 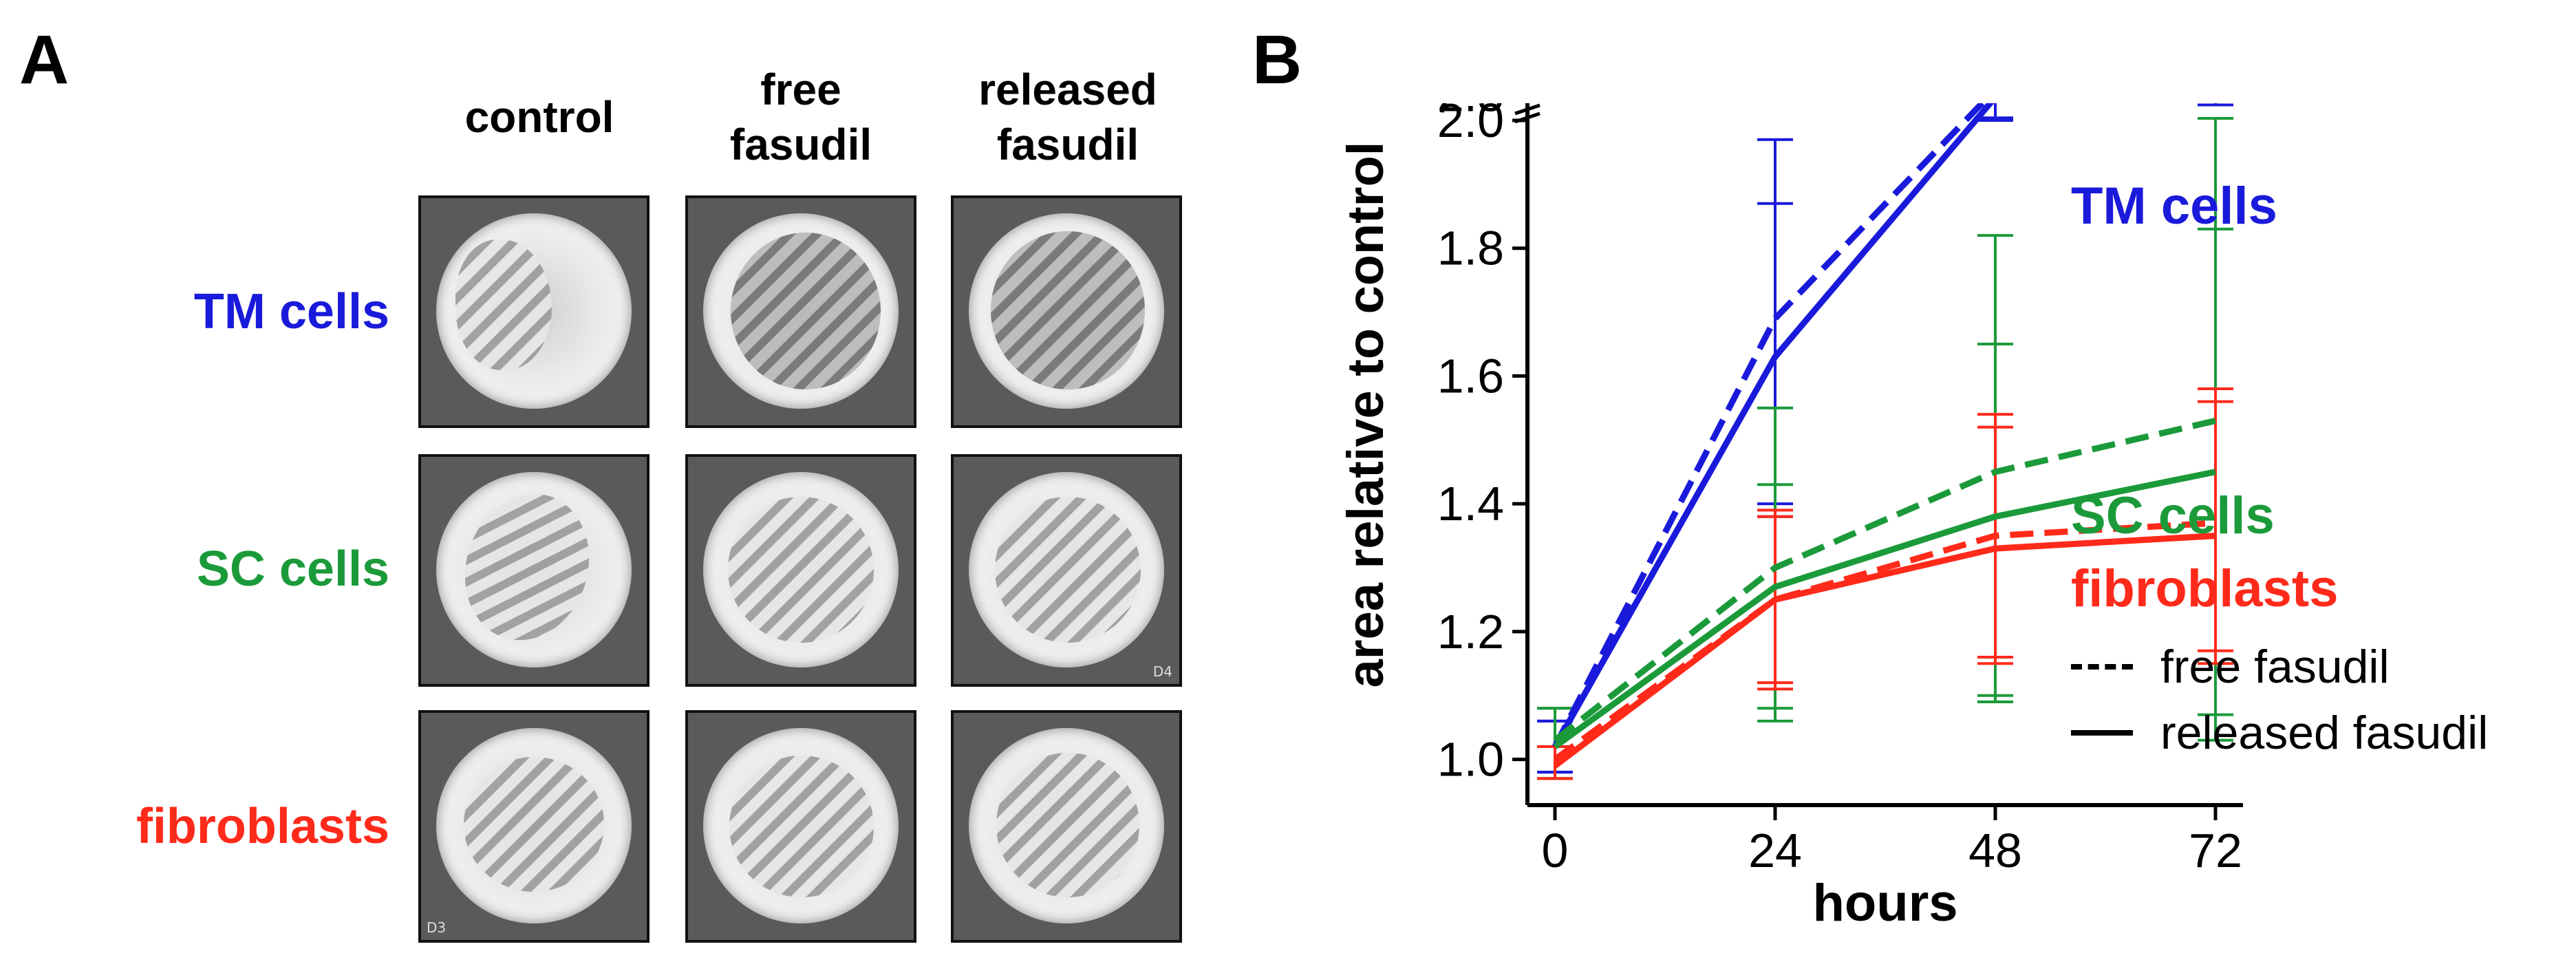 I want to click on series-line-fibroblasts-released-fasudil, so click(x=1885, y=651).